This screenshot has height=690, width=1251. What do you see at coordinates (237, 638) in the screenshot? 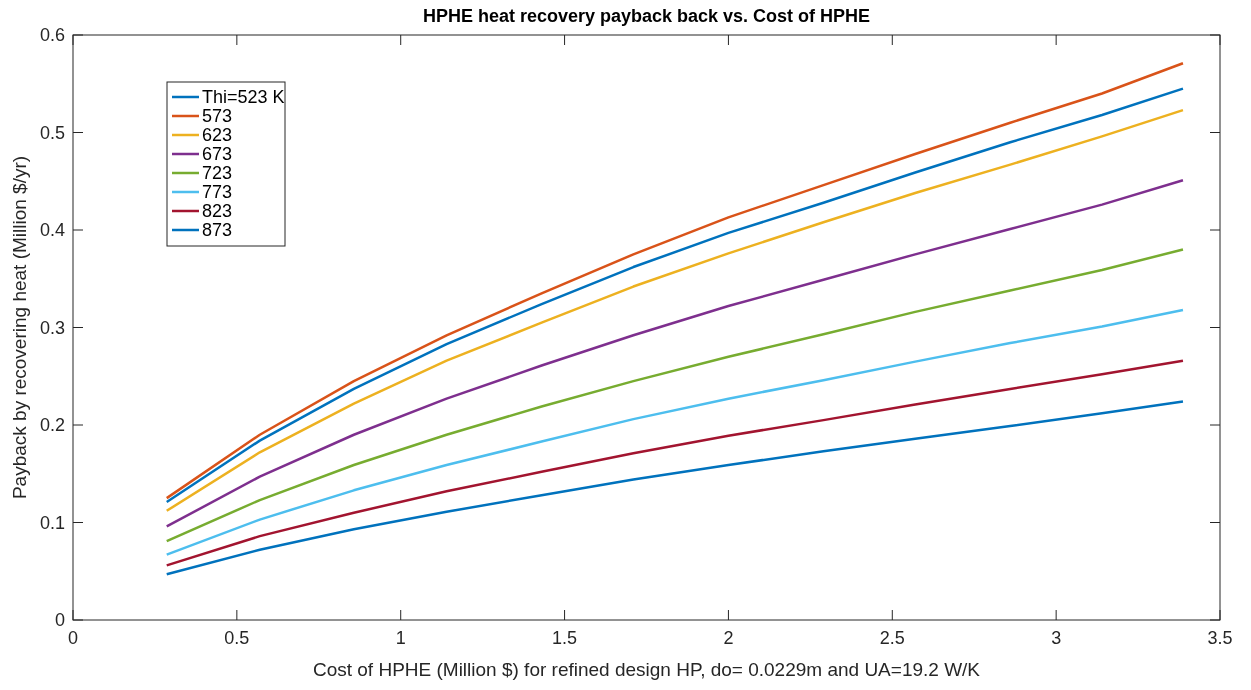
I see `x-tick-label: 0.5` at bounding box center [237, 638].